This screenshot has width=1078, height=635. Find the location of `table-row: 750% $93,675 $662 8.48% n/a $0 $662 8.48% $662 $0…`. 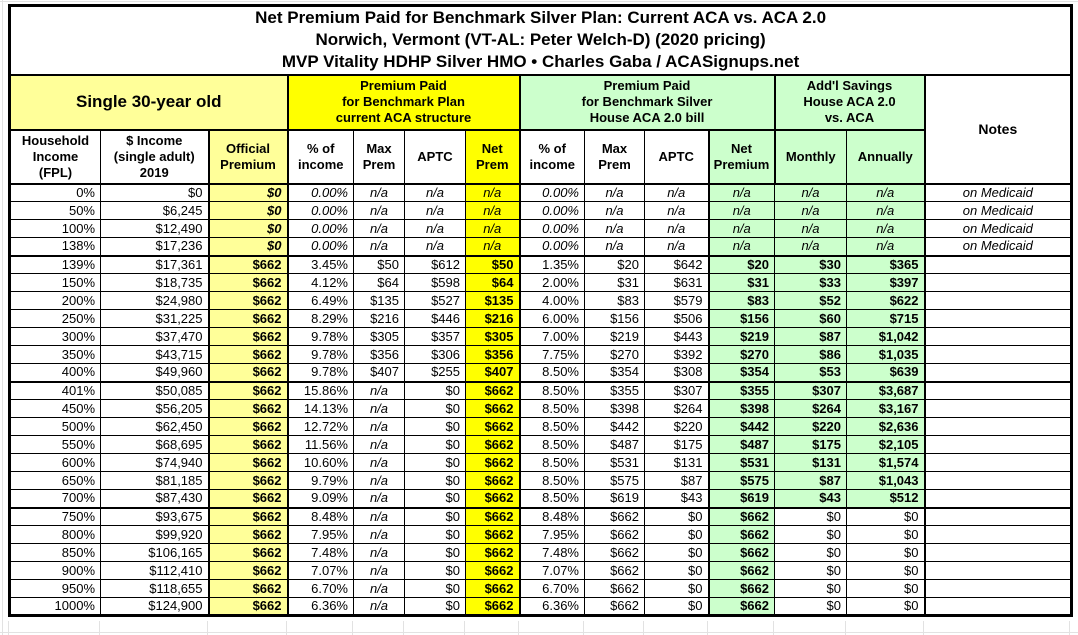

table-row: 750% $93,675 $662 8.48% n/a $0 $662 8.48% $662 $0… is located at coordinates (541, 516).